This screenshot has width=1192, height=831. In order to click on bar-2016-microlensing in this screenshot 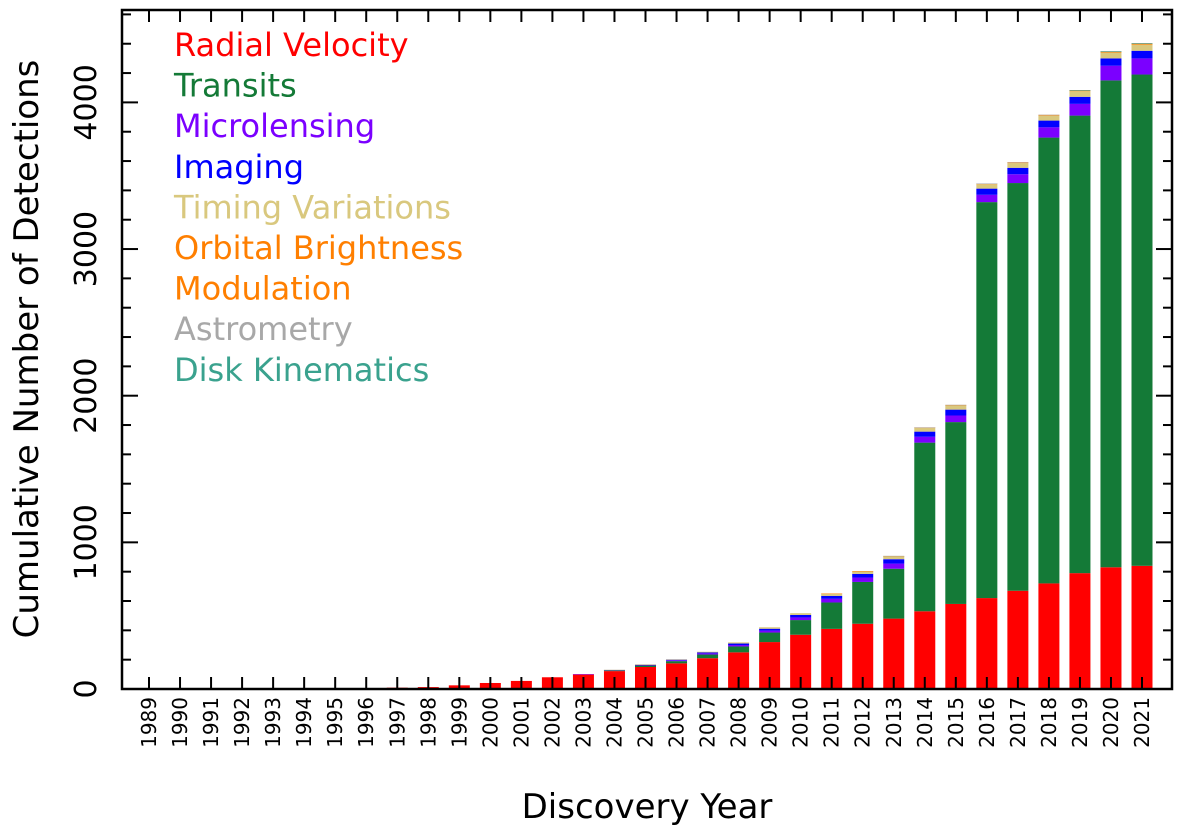, I will do `click(987, 198)`.